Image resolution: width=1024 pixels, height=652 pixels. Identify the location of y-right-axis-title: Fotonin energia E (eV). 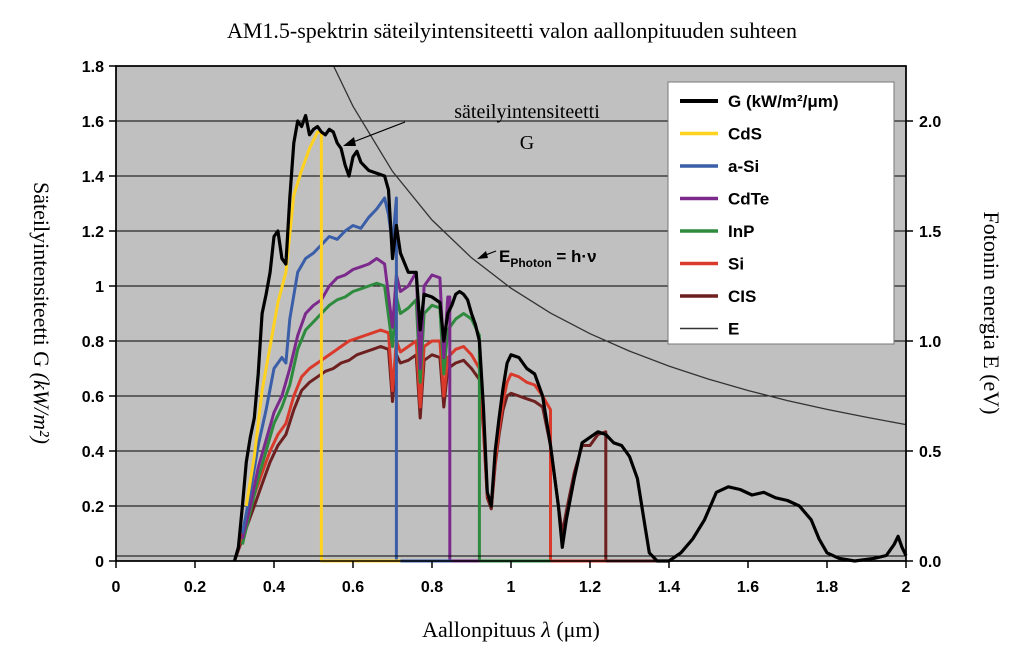
(991, 312).